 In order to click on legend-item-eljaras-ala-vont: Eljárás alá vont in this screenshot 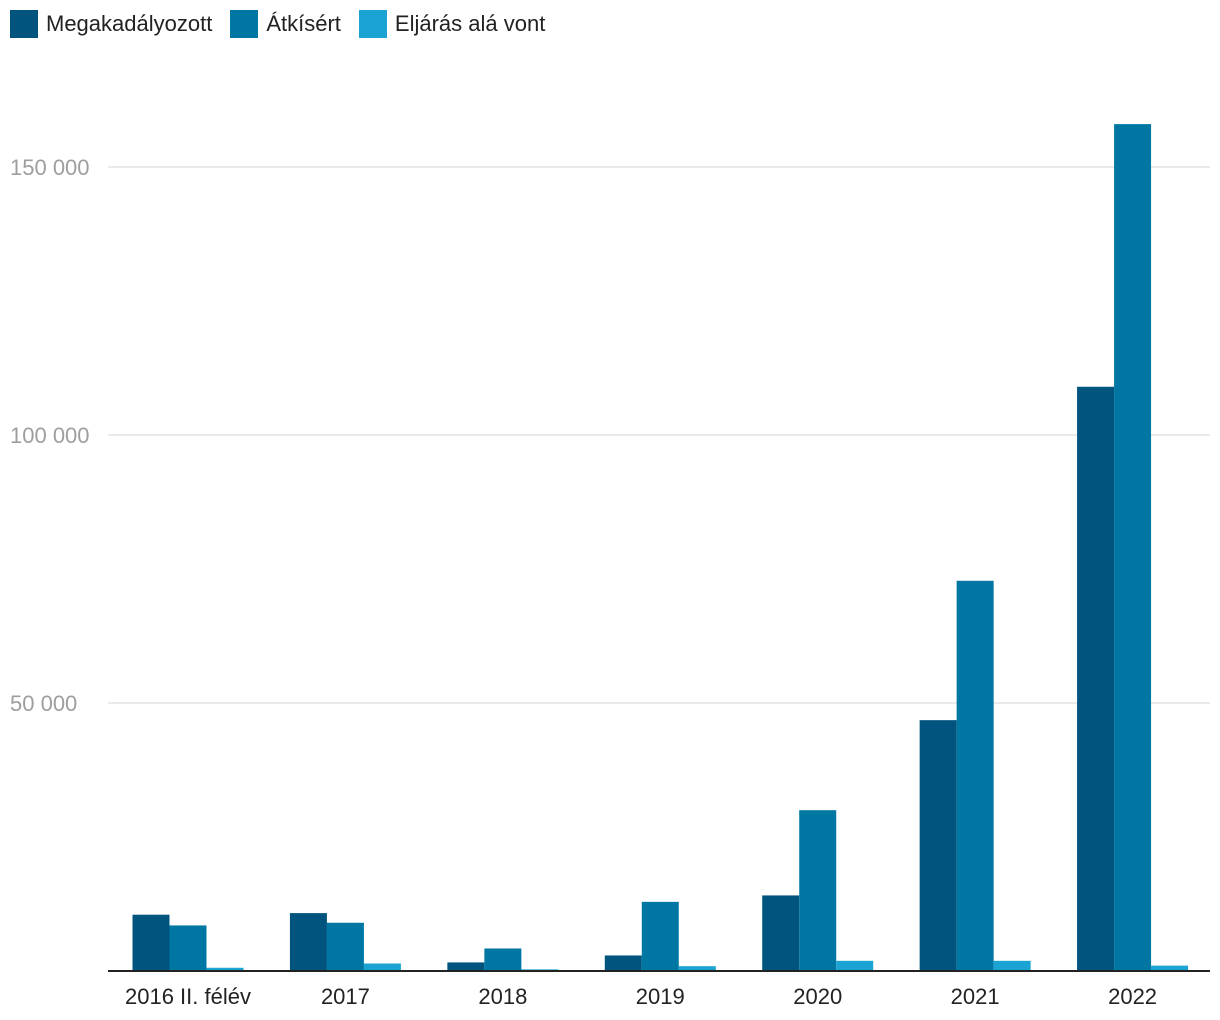, I will do `click(452, 24)`.